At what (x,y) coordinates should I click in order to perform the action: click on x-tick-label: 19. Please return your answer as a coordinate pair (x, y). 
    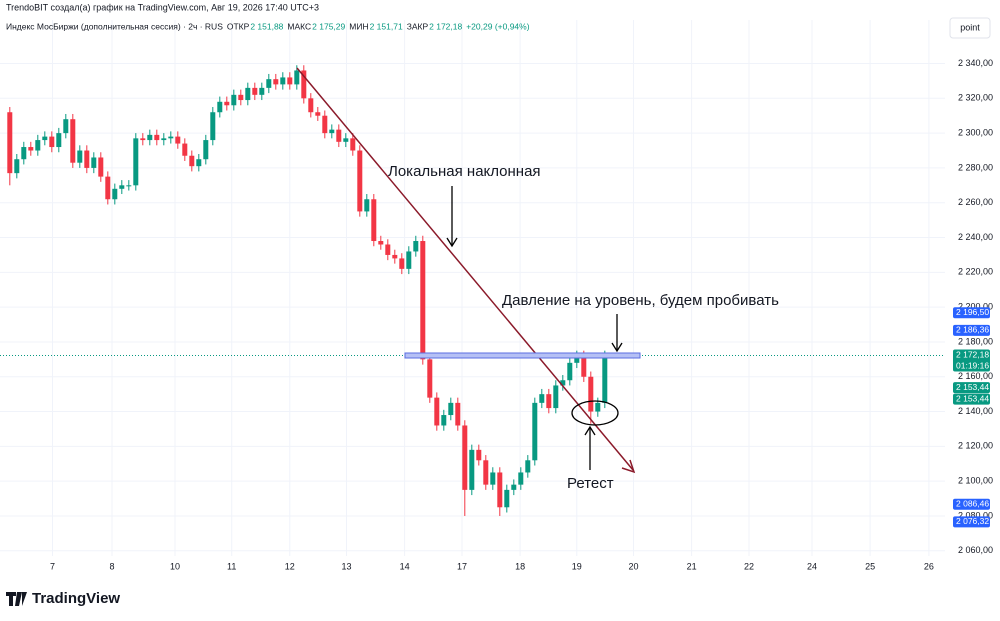
    Looking at the image, I should click on (577, 566).